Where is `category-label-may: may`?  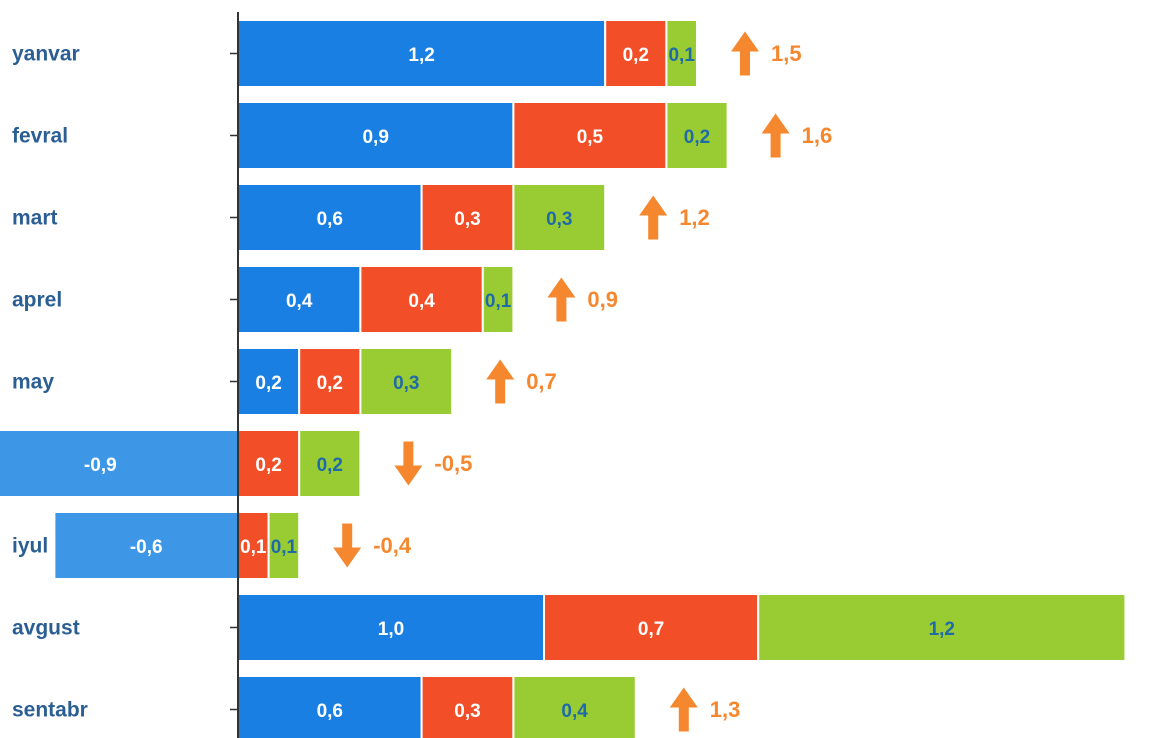 category-label-may: may is located at coordinates (33, 382).